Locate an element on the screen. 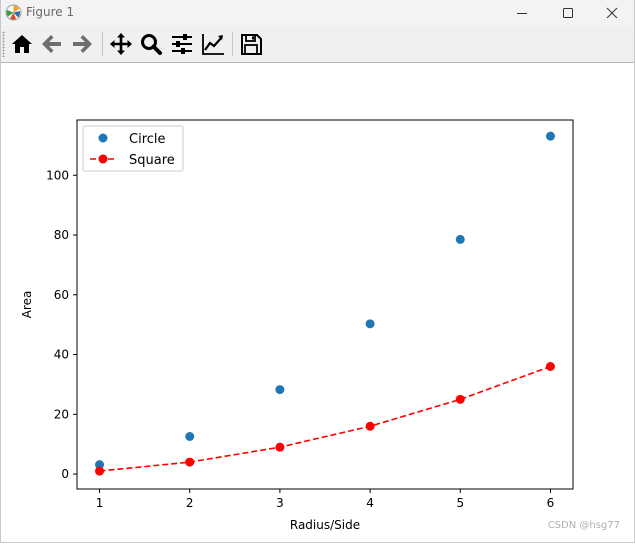 Image resolution: width=635 pixels, height=546 pixels. series-line-square is located at coordinates (325, 418).